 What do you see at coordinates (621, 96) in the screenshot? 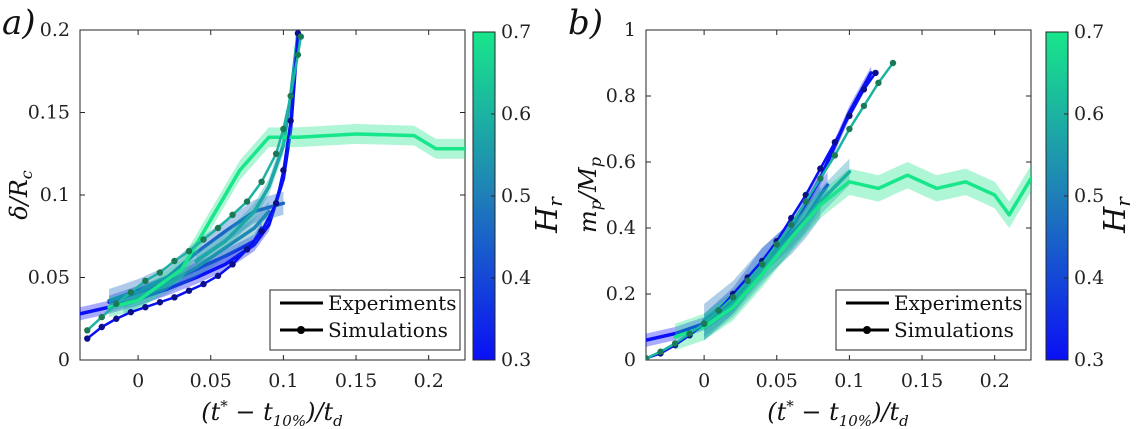
I see `y-tick-label-b: 0.8` at bounding box center [621, 96].